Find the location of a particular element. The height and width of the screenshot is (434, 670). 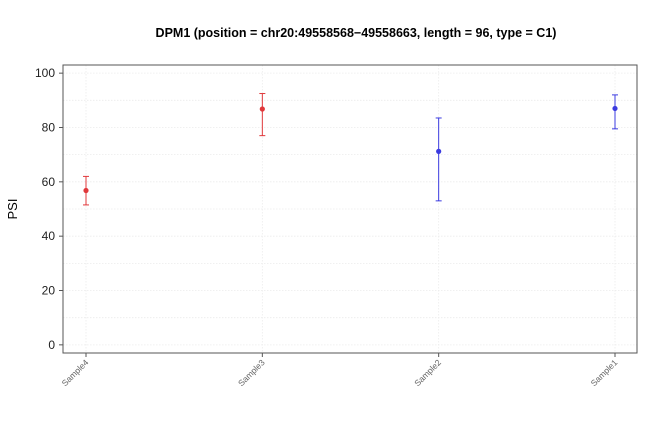

x-tick-label: Sample4 is located at coordinates (75, 372).